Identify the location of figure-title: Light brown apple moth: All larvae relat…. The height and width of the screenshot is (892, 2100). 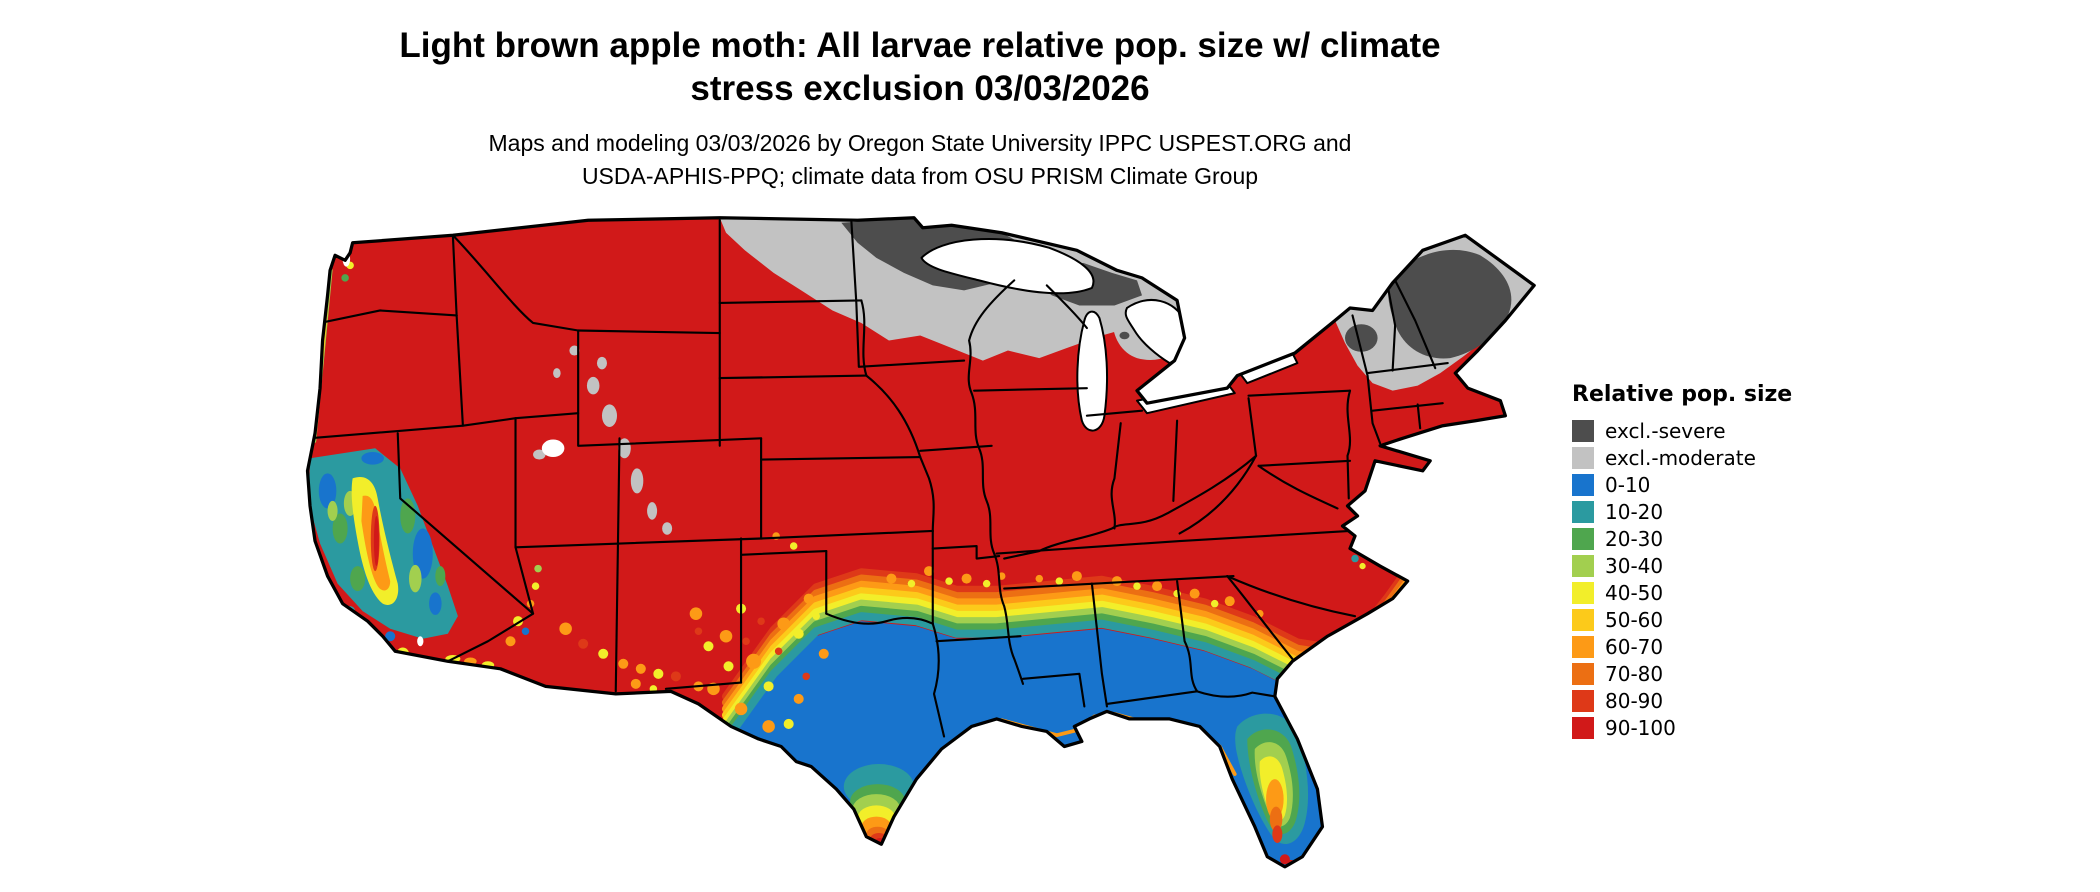
(920, 67).